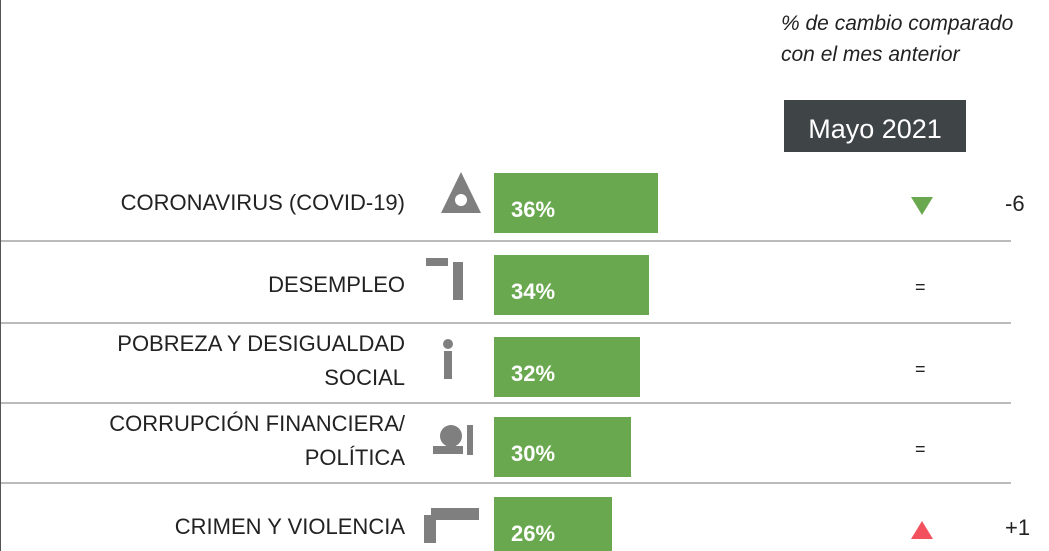 This screenshot has width=1049, height=551. I want to click on icon-poor-head, so click(448, 344).